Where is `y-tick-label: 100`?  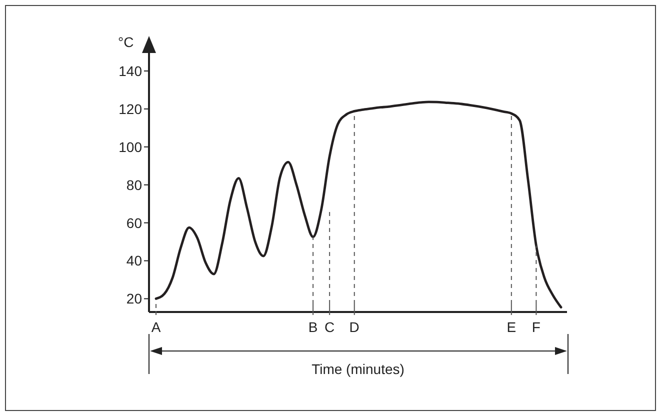
y-tick-label: 100 is located at coordinates (130, 146).